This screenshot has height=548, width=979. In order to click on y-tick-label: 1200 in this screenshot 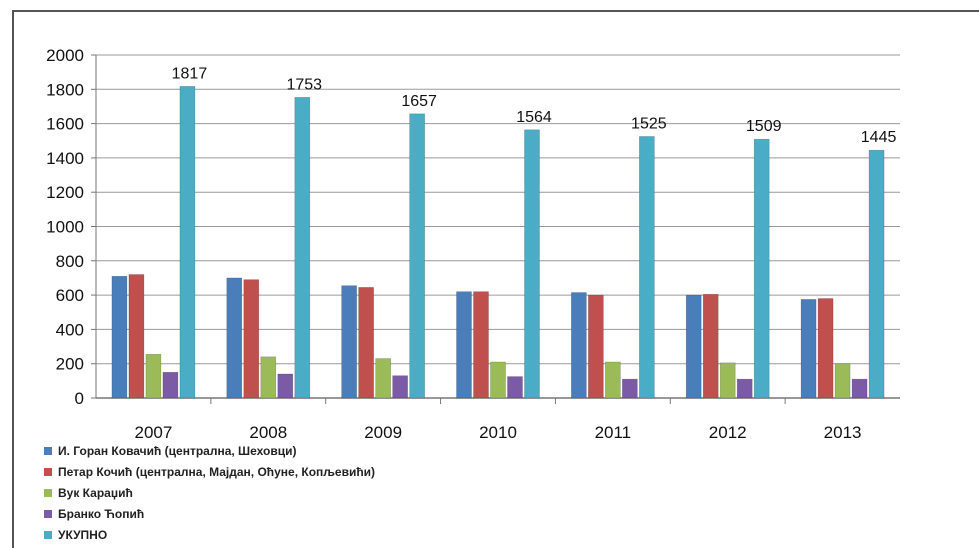, I will do `click(65, 192)`.